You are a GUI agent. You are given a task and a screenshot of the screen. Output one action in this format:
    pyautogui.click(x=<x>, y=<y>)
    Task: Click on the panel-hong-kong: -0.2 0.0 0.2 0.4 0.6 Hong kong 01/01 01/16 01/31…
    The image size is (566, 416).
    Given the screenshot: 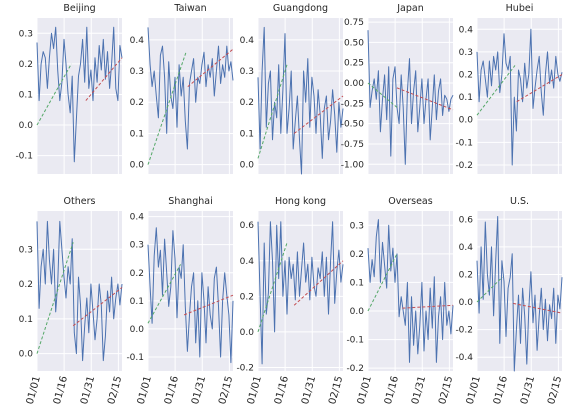 What is the action you would take?
    pyautogui.click(x=290, y=301)
    